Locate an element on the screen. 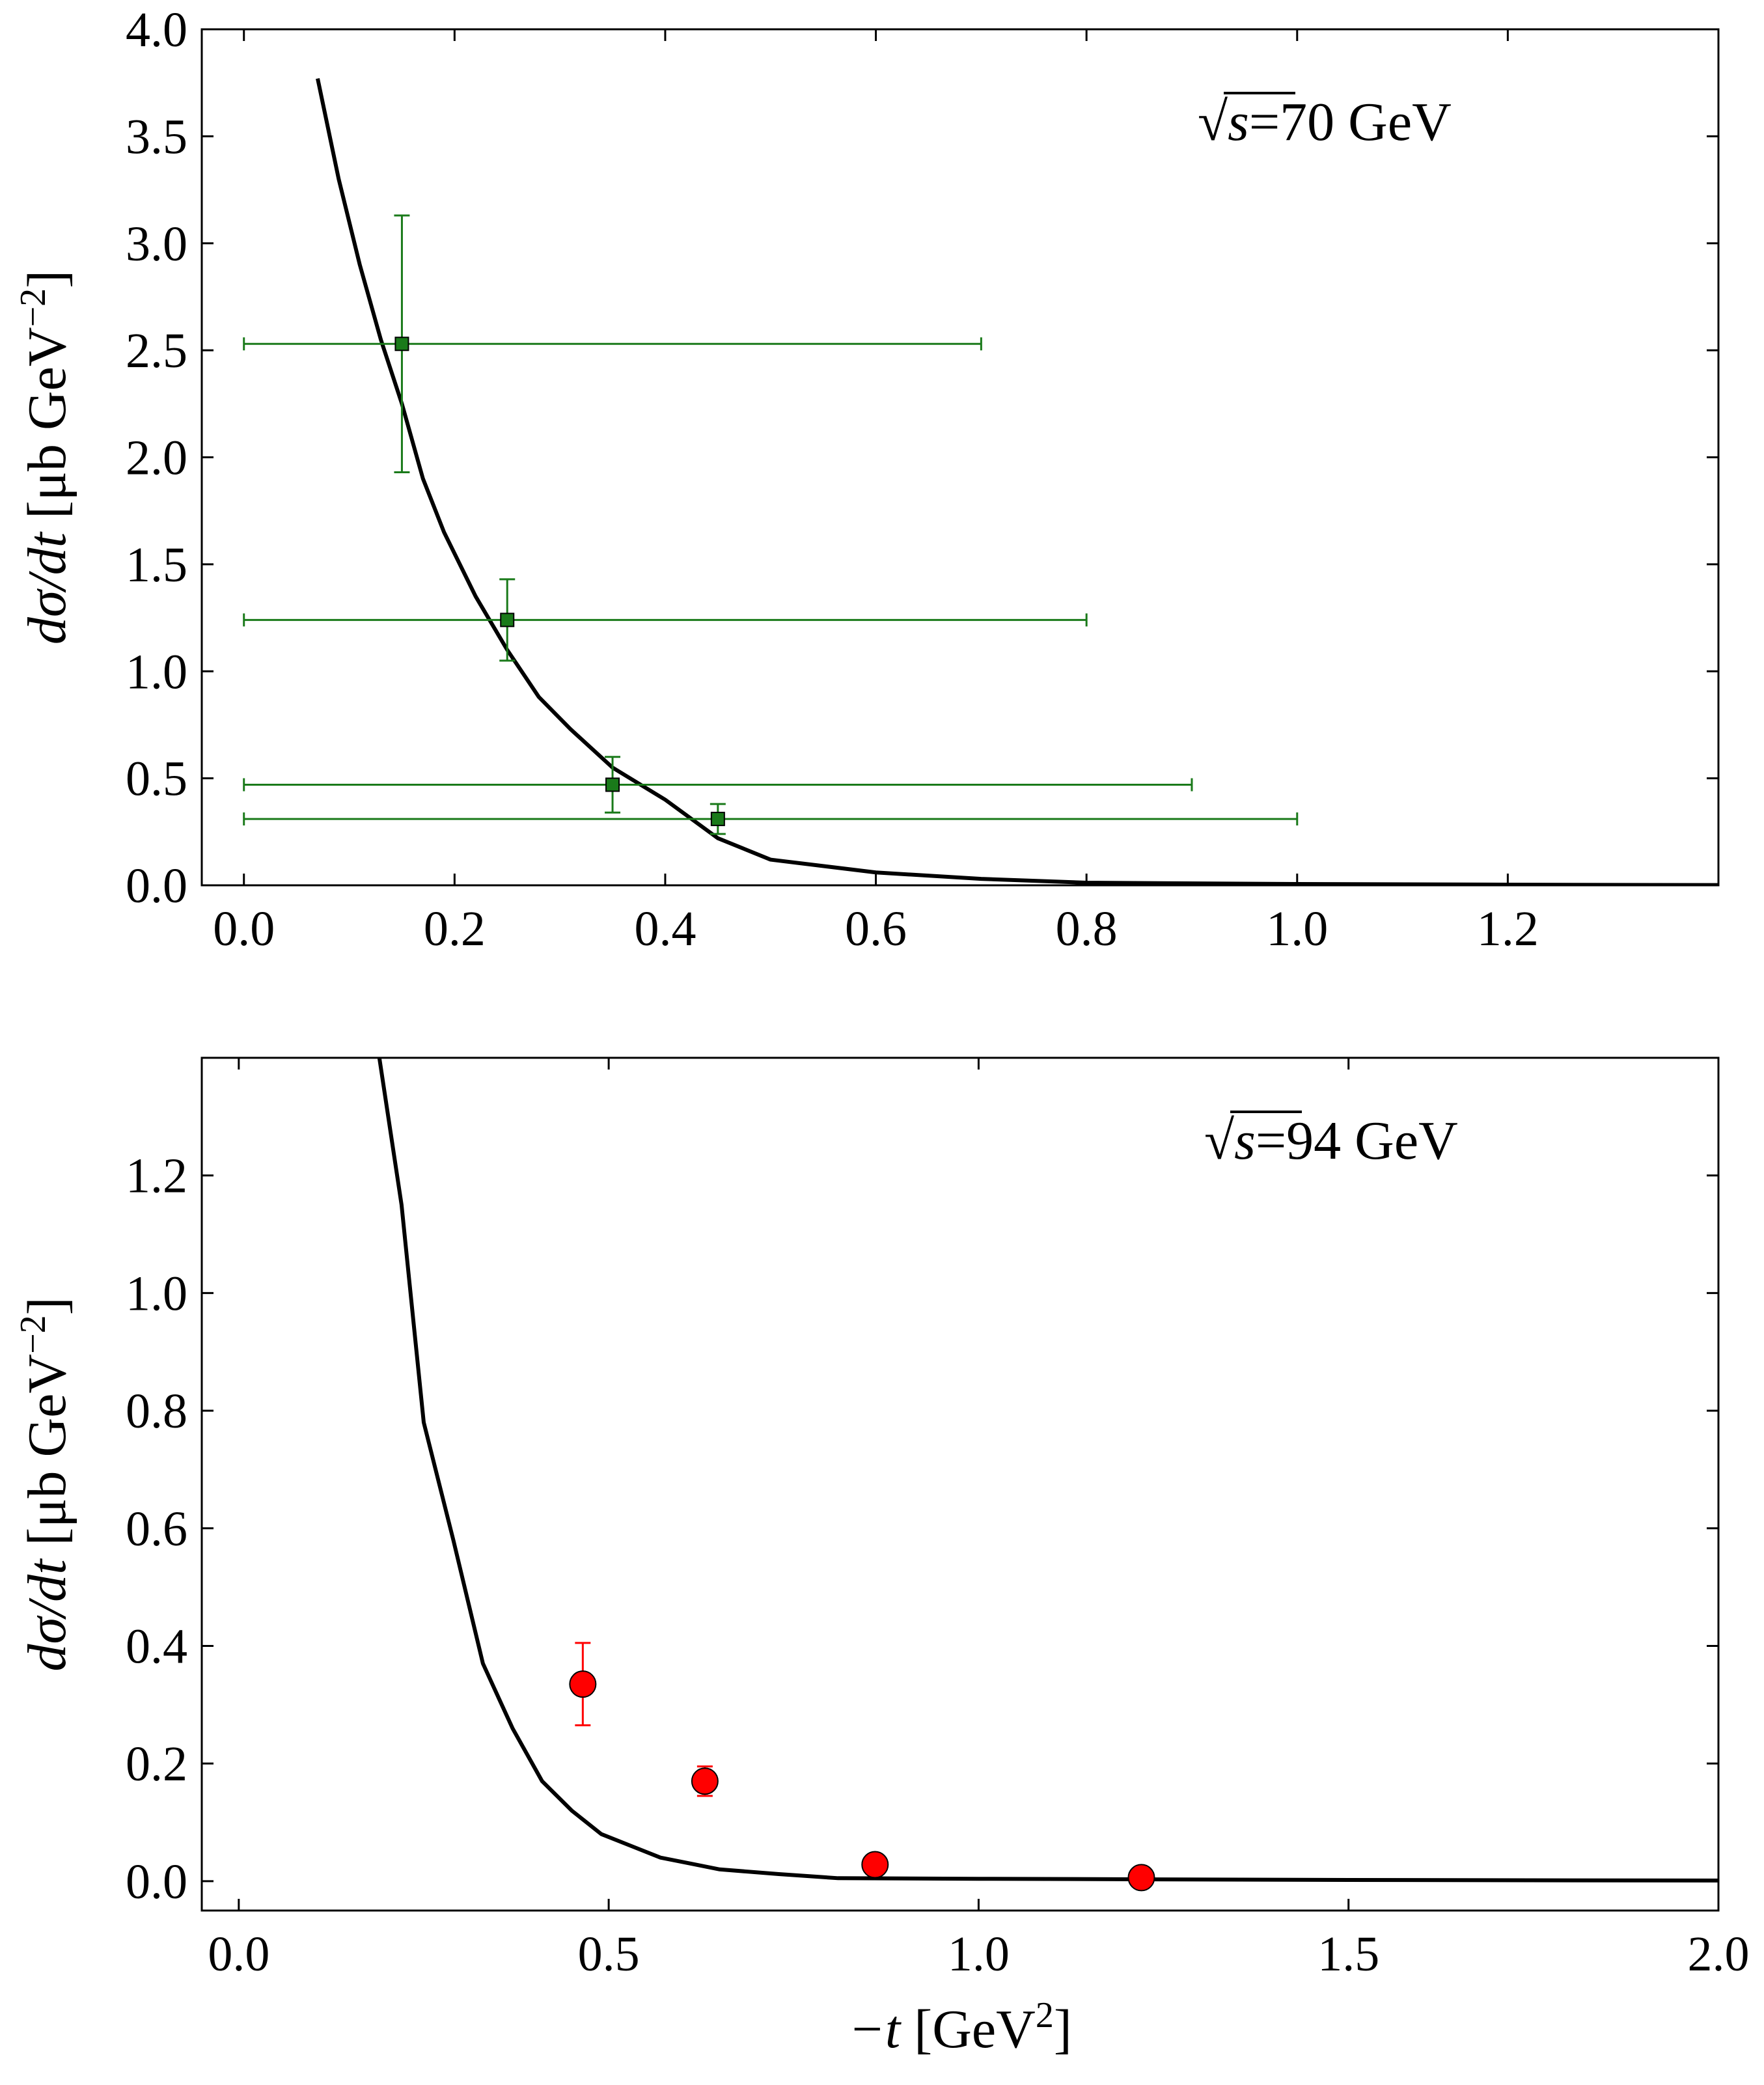 The width and height of the screenshot is (1764, 2085). x-tick-label: 0.8 is located at coordinates (1087, 929).